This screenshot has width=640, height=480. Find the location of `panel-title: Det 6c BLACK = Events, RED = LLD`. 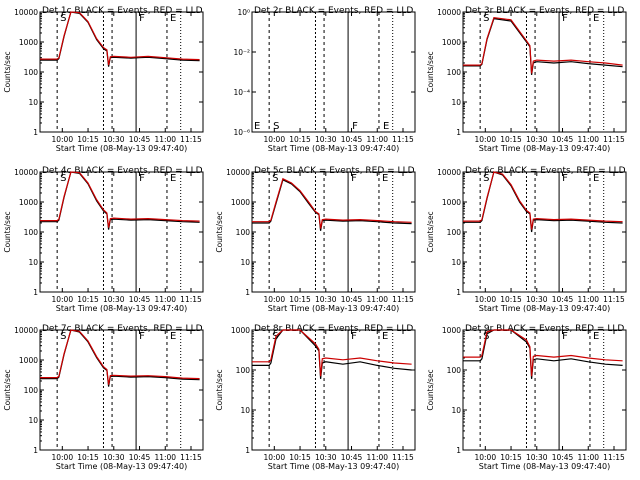

panel-title: Det 6c BLACK = Events, RED = LLD is located at coordinates (545, 171).